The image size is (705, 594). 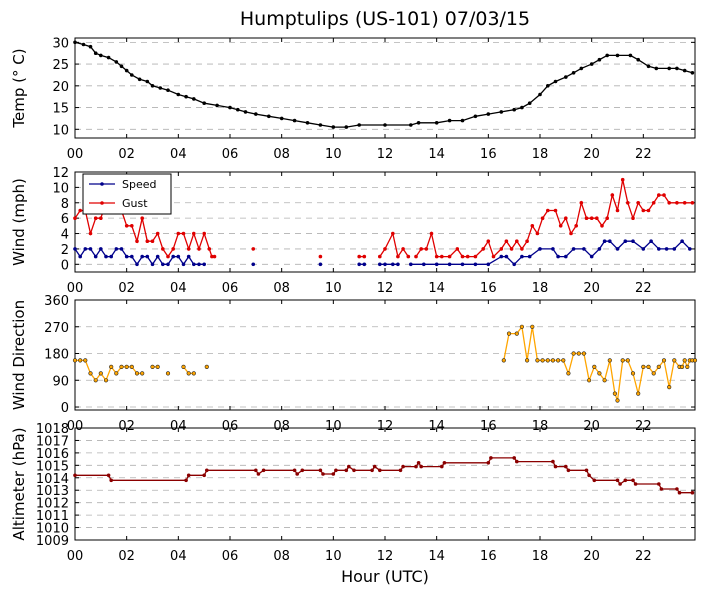 I want to click on x-tick-label: 04, so click(x=178, y=154).